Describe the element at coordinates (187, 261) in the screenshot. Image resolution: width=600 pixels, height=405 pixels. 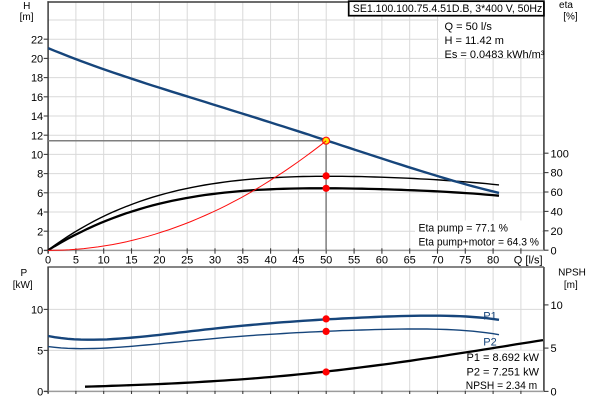
I see `svg-text: 25` at that location.